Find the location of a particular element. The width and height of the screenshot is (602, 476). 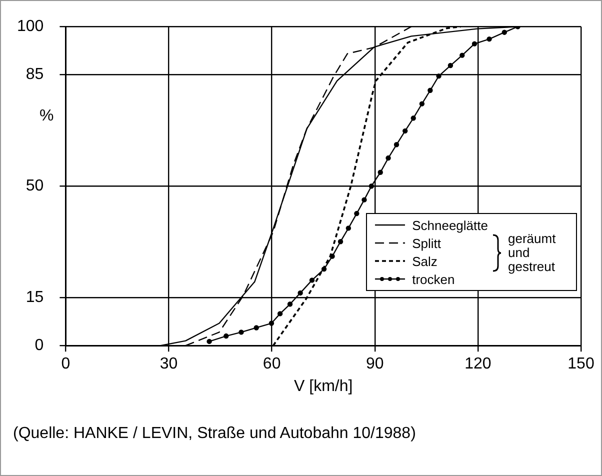

y-tick-label: 50 is located at coordinates (35, 186).